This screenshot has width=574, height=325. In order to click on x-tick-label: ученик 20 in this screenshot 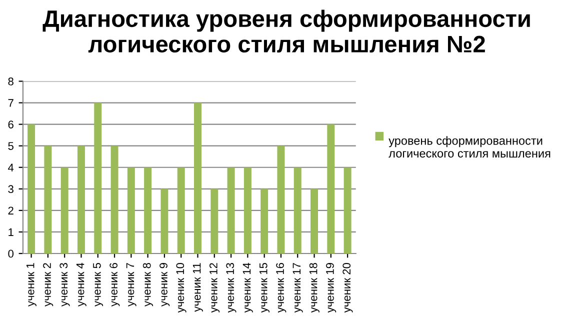, I will do `click(347, 287)`.